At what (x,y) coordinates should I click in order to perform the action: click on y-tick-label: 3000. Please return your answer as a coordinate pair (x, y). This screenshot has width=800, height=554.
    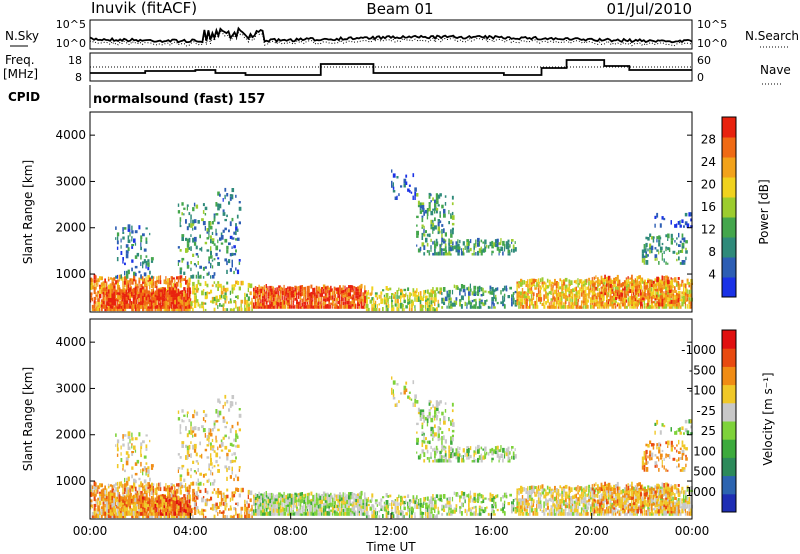
    Looking at the image, I should click on (70, 181).